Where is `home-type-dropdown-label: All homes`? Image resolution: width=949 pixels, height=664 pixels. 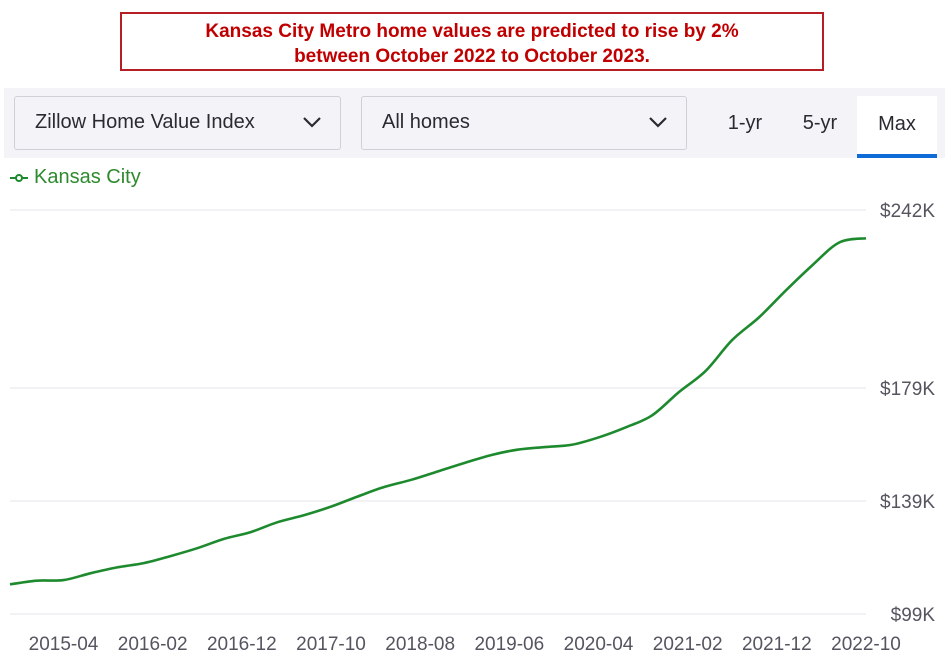 home-type-dropdown-label: All homes is located at coordinates (426, 122).